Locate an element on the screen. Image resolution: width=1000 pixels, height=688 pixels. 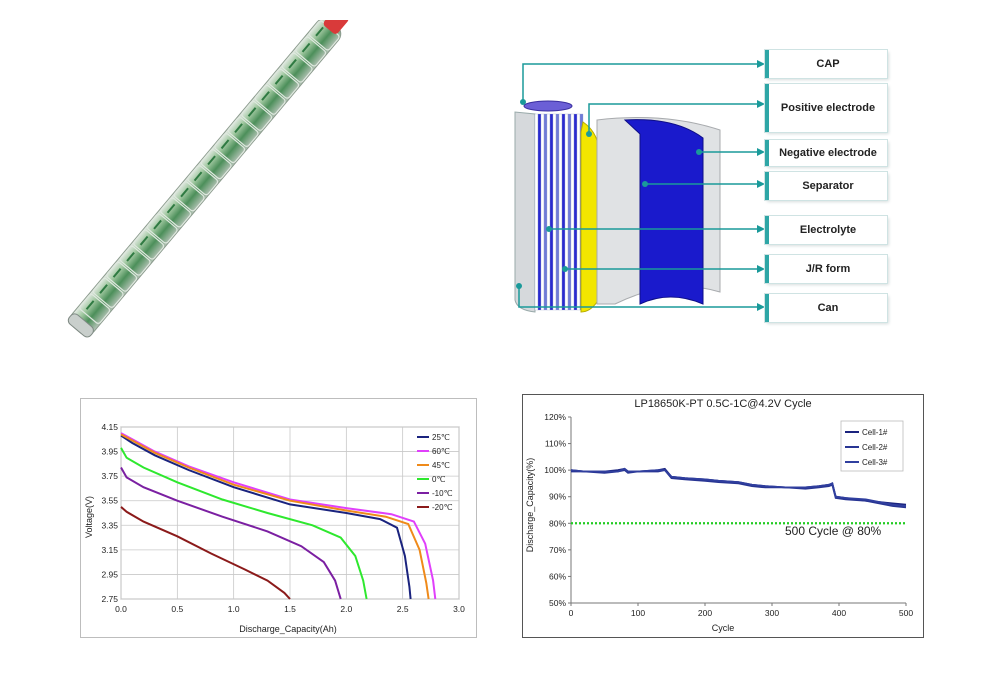
legend-label: Cell-1# is located at coordinates (875, 432).